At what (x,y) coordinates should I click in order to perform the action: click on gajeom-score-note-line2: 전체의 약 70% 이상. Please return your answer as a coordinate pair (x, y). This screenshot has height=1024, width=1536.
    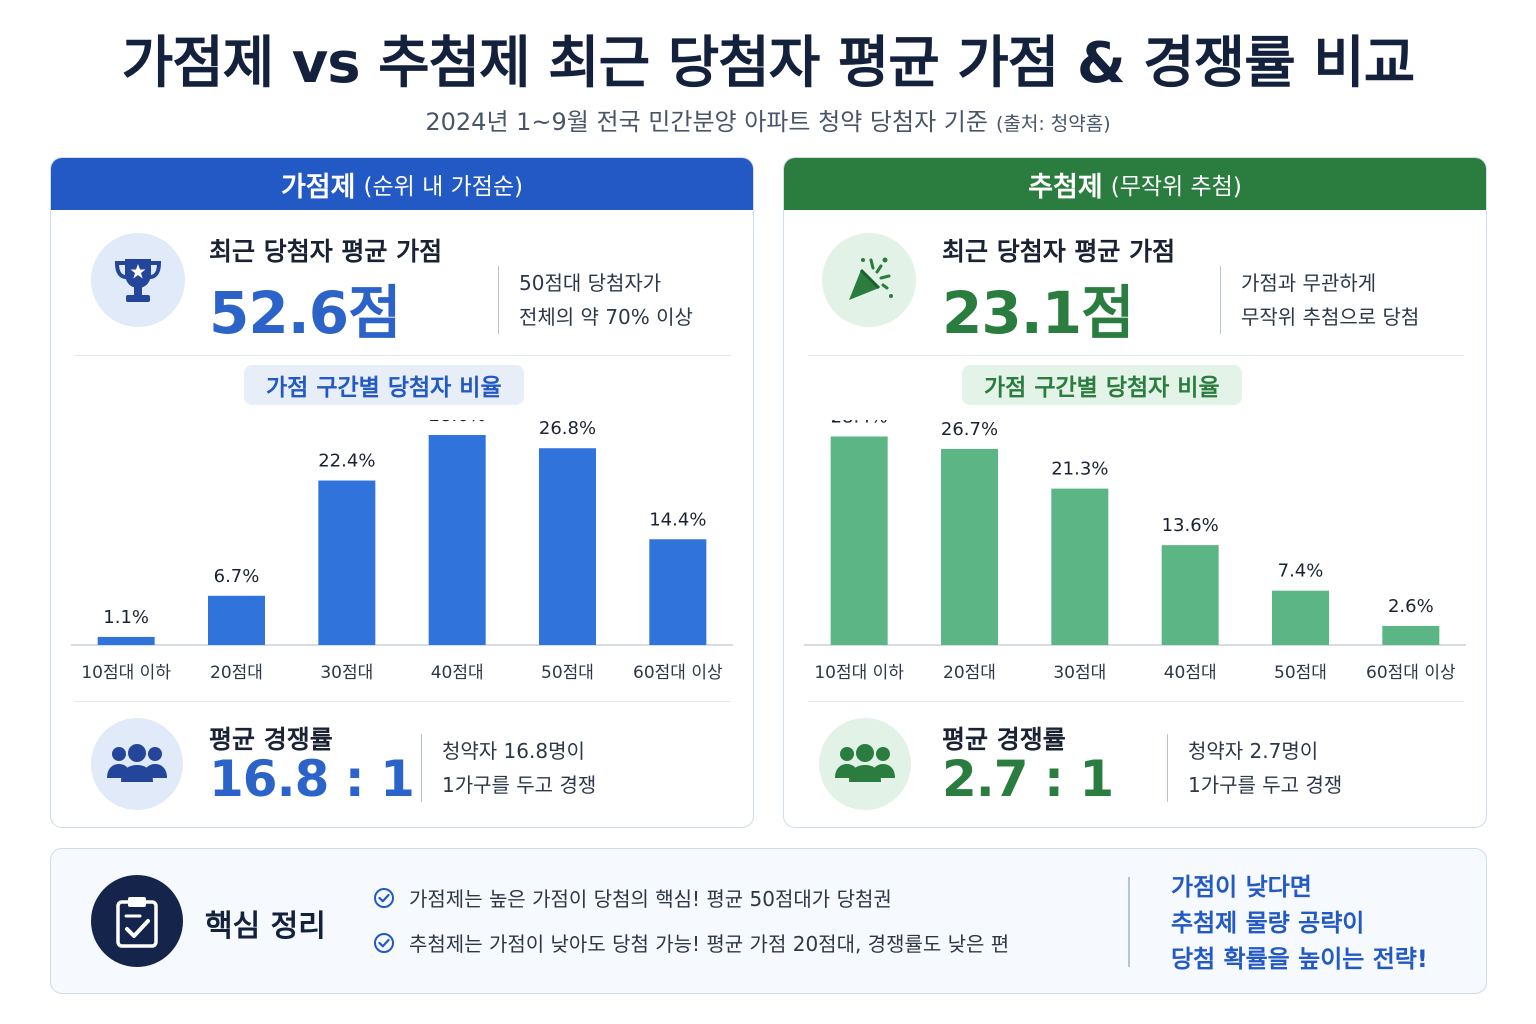
    Looking at the image, I should click on (606, 317).